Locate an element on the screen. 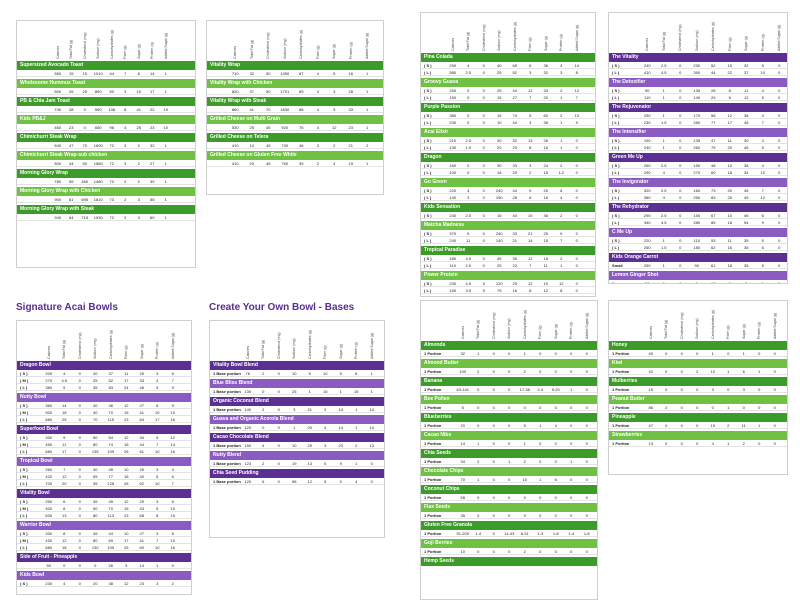  cell-value: 820 is located at coordinates (235, 91).